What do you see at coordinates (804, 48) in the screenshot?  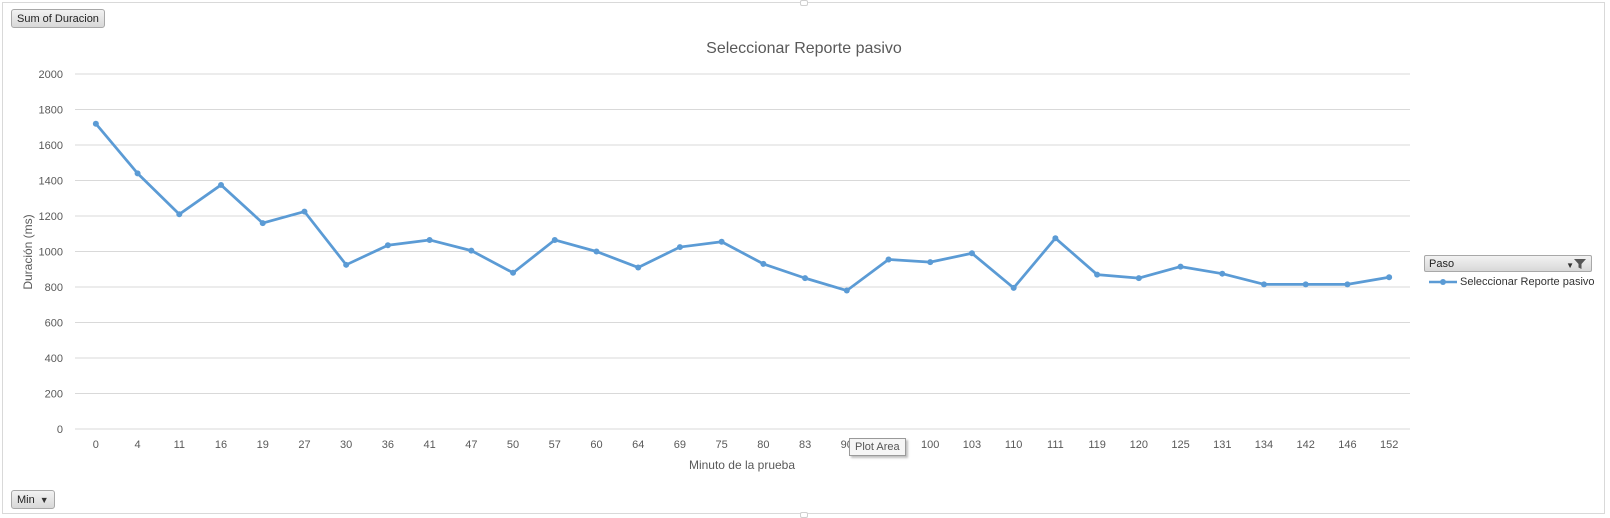 I see `chart-title: Seleccionar Reporte pasivo` at bounding box center [804, 48].